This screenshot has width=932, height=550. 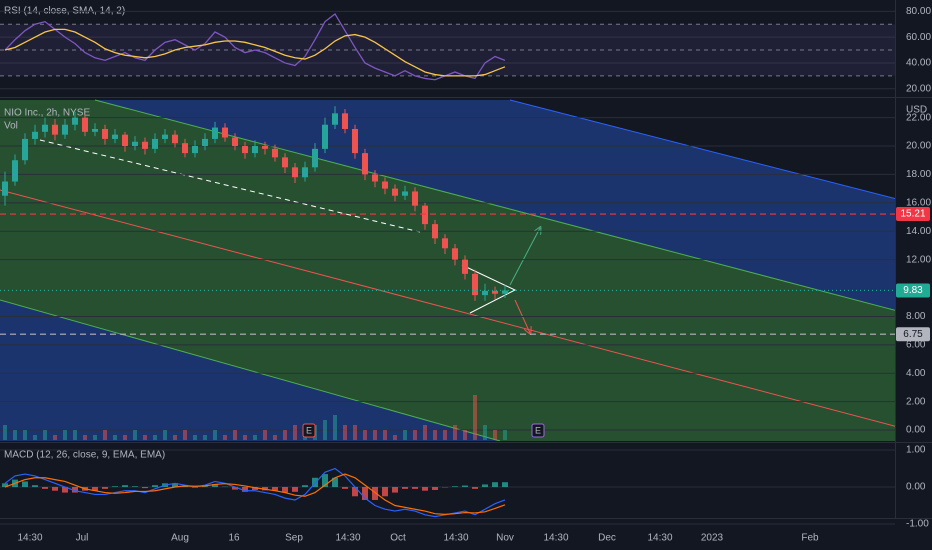 What do you see at coordinates (250, 370) in the screenshot?
I see `channel-line` at bounding box center [250, 370].